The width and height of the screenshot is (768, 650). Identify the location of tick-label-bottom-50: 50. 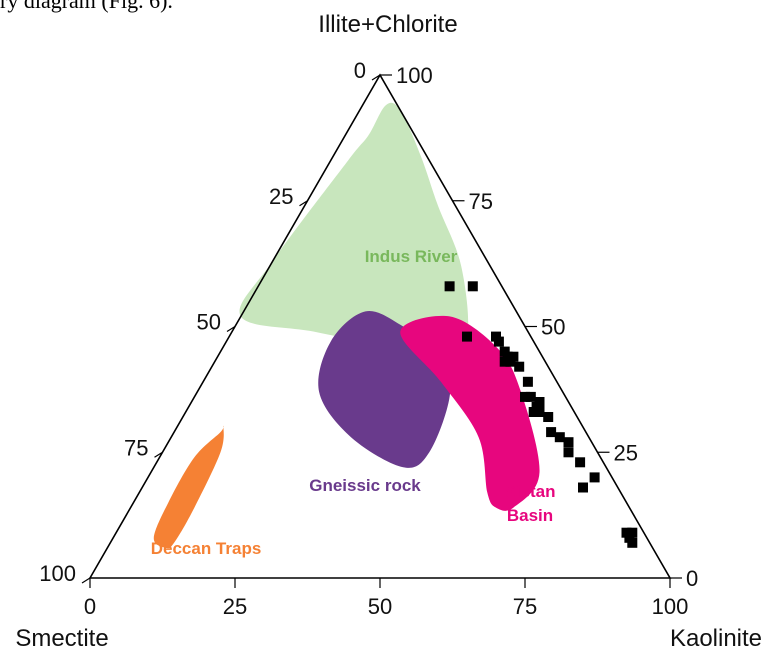
(380, 606).